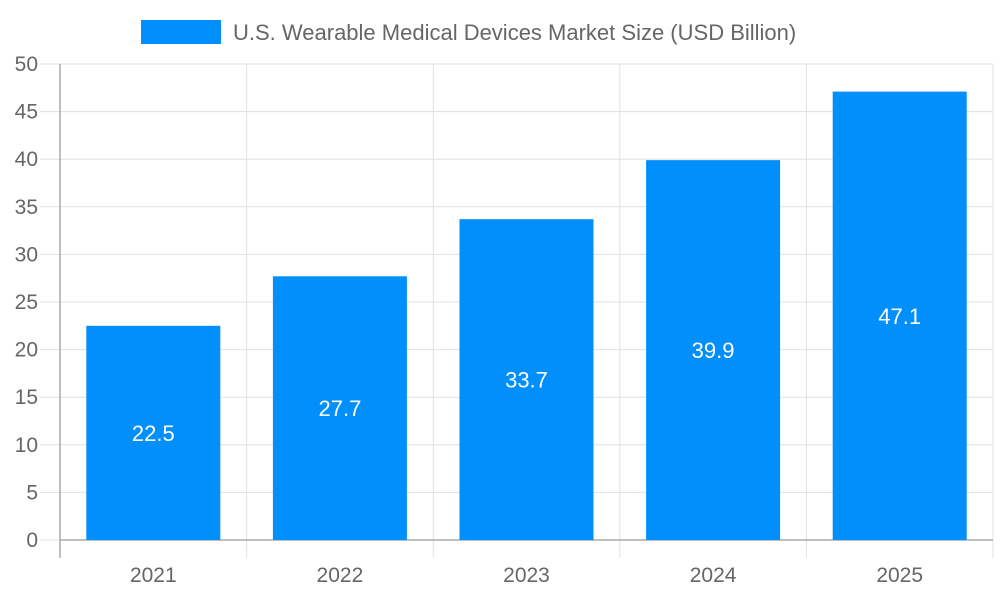 Image resolution: width=1000 pixels, height=600 pixels. Describe the element at coordinates (899, 575) in the screenshot. I see `x-tick-label: 2025` at that location.